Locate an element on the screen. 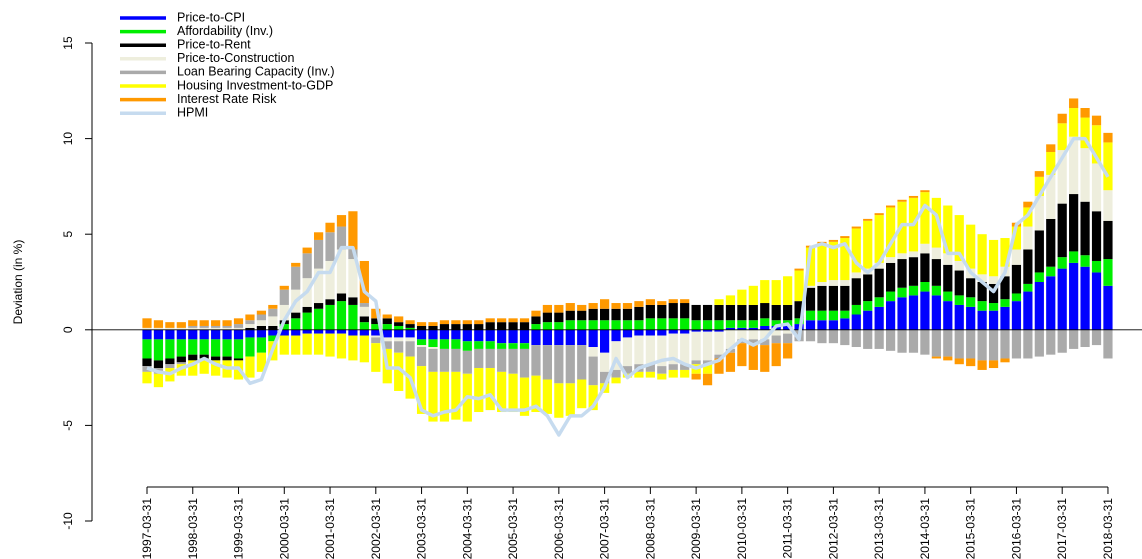 The height and width of the screenshot is (559, 1142). legend-label: Housing Investment-to-GDP is located at coordinates (255, 85).